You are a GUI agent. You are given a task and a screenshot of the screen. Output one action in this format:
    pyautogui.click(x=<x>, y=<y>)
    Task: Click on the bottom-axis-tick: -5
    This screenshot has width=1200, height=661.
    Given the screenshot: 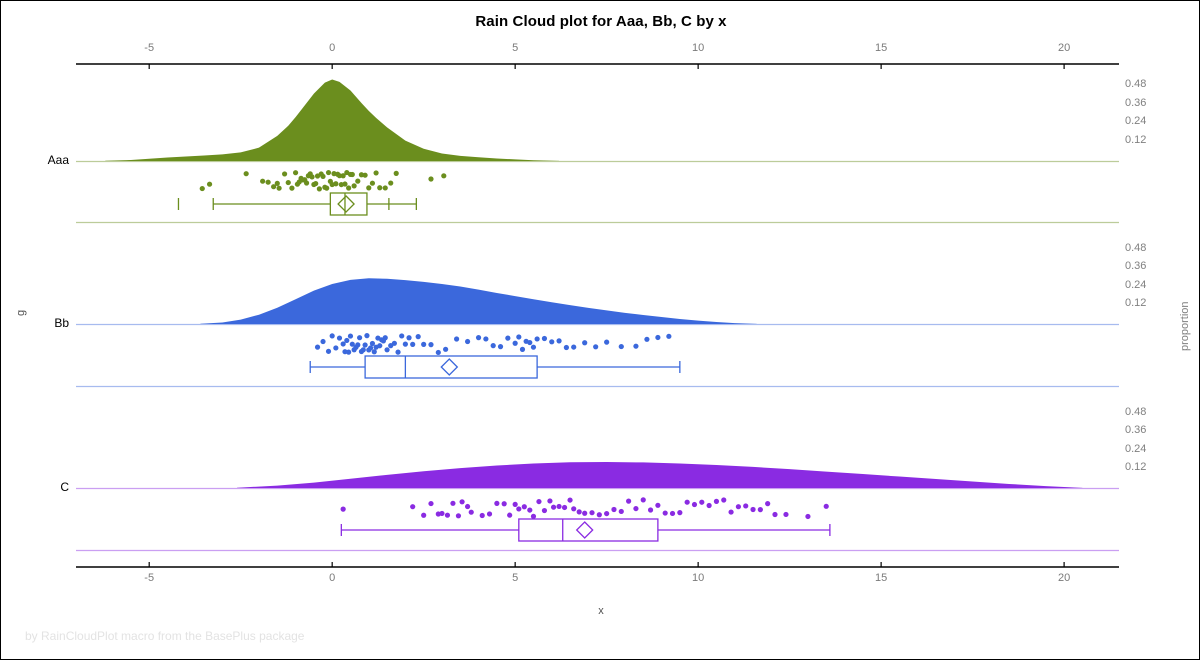 What is the action you would take?
    pyautogui.click(x=149, y=578)
    